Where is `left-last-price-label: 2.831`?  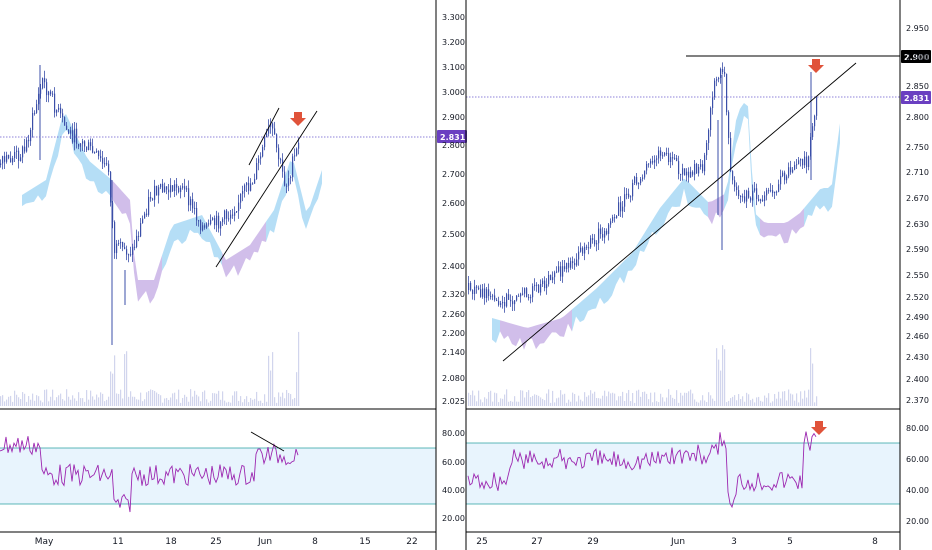
left-last-price-label: 2.831 is located at coordinates (453, 137).